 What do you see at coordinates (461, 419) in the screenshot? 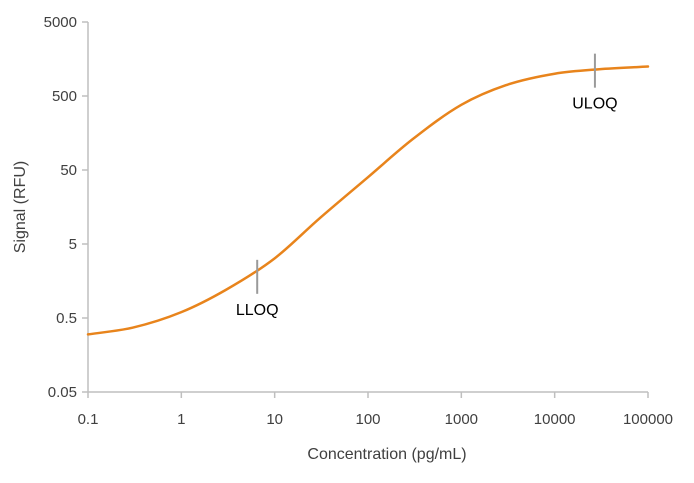
I see `x-tick-label: 1000` at bounding box center [461, 419].